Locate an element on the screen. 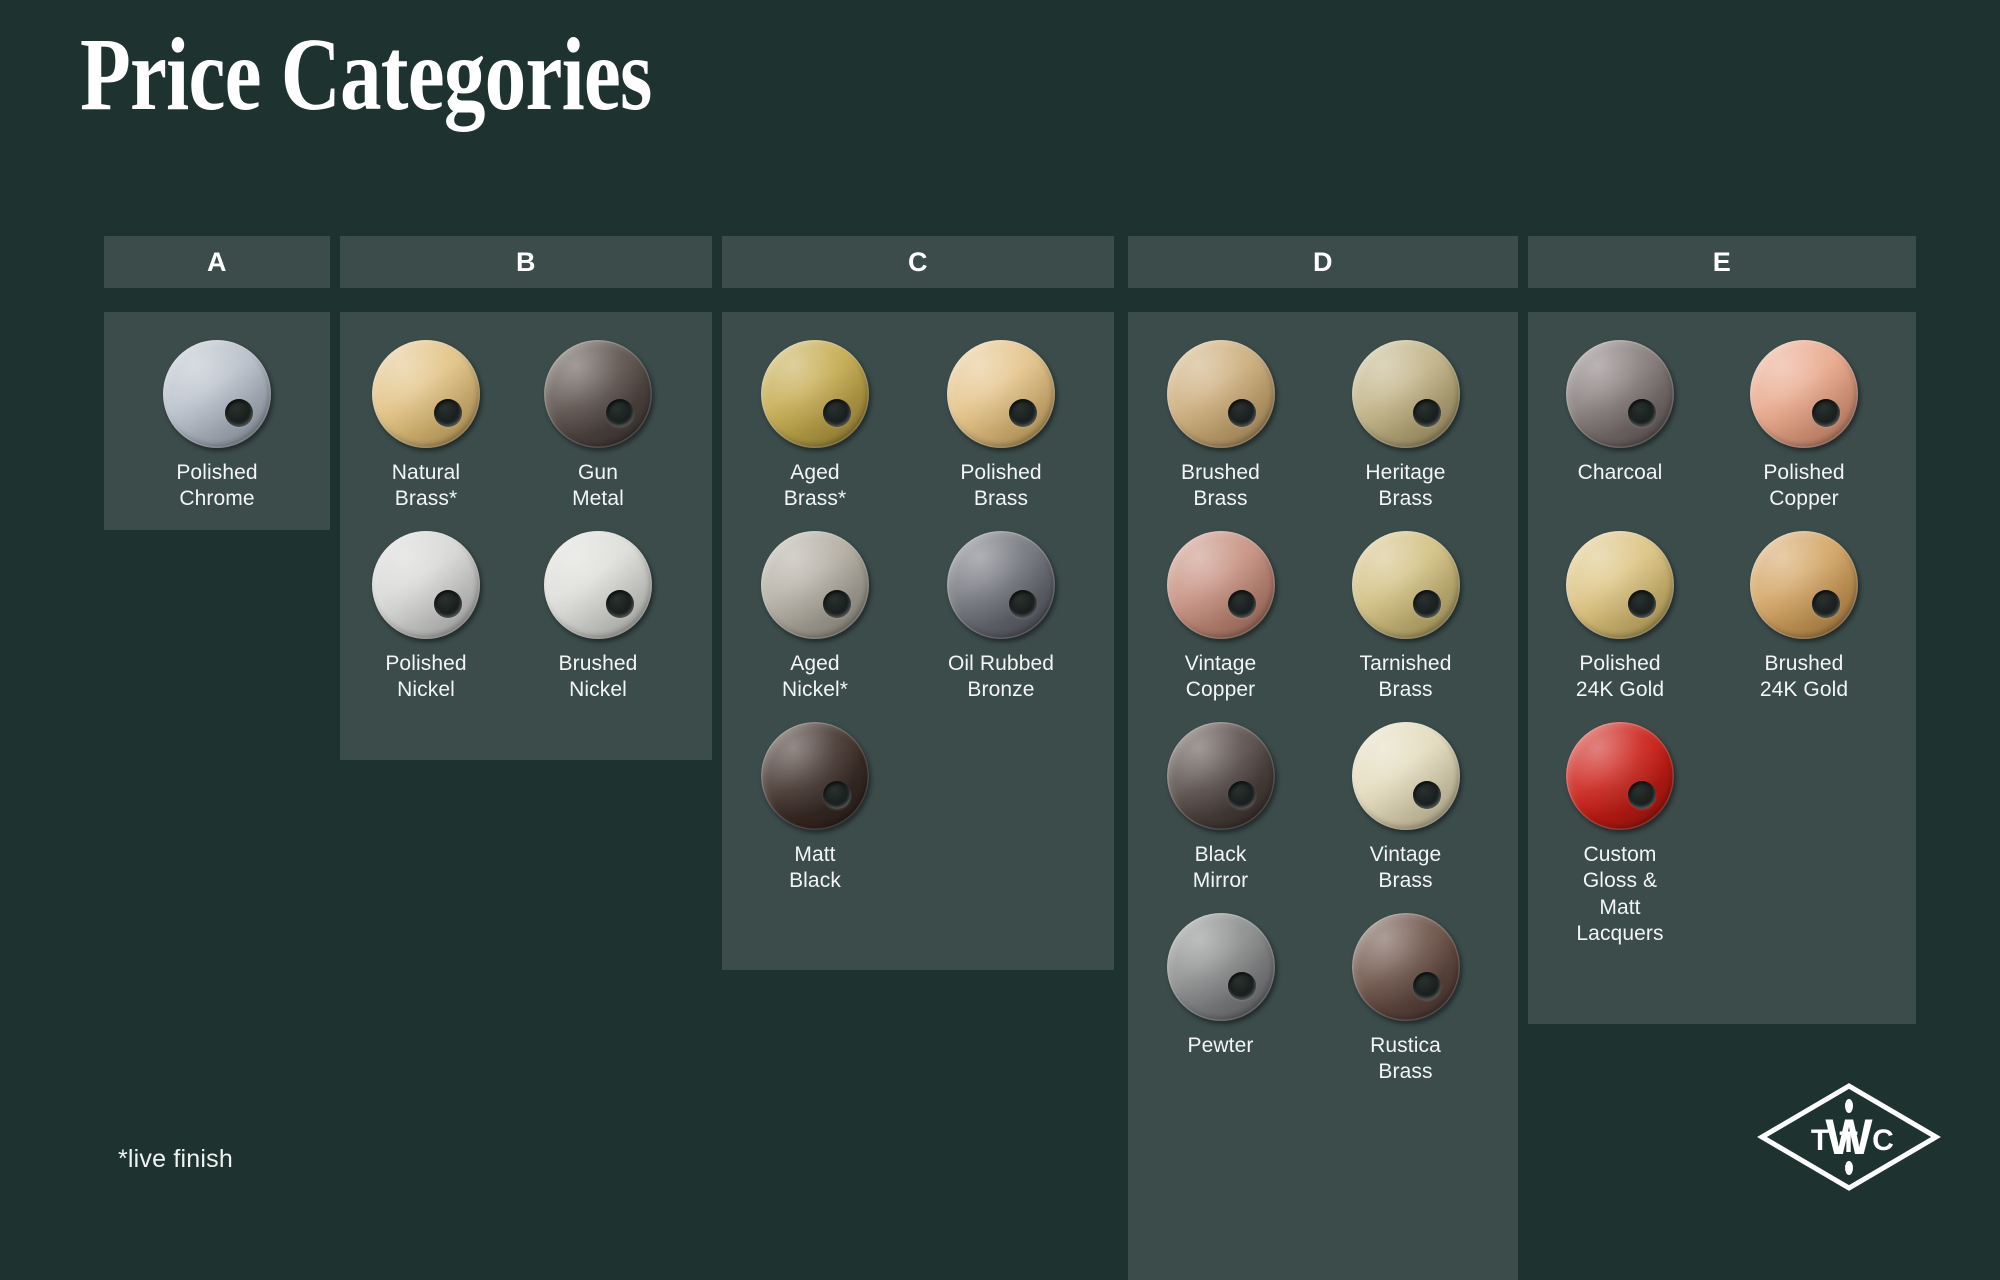 The height and width of the screenshot is (1280, 2000). swatch-label: Matt Black is located at coordinates (815, 867).